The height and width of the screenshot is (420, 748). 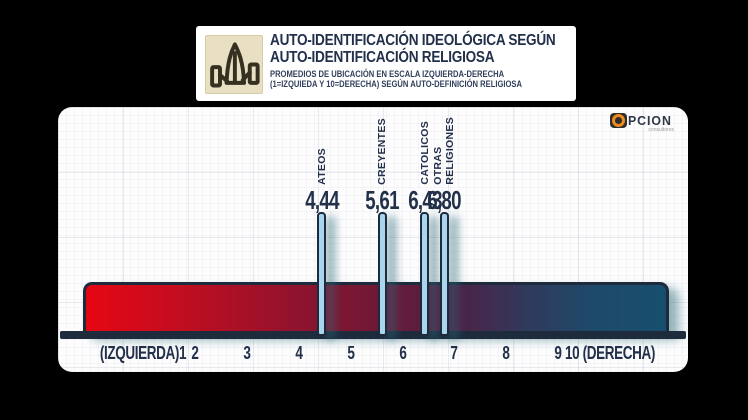 I want to click on opcion-logo-o-icon, so click(x=618, y=120).